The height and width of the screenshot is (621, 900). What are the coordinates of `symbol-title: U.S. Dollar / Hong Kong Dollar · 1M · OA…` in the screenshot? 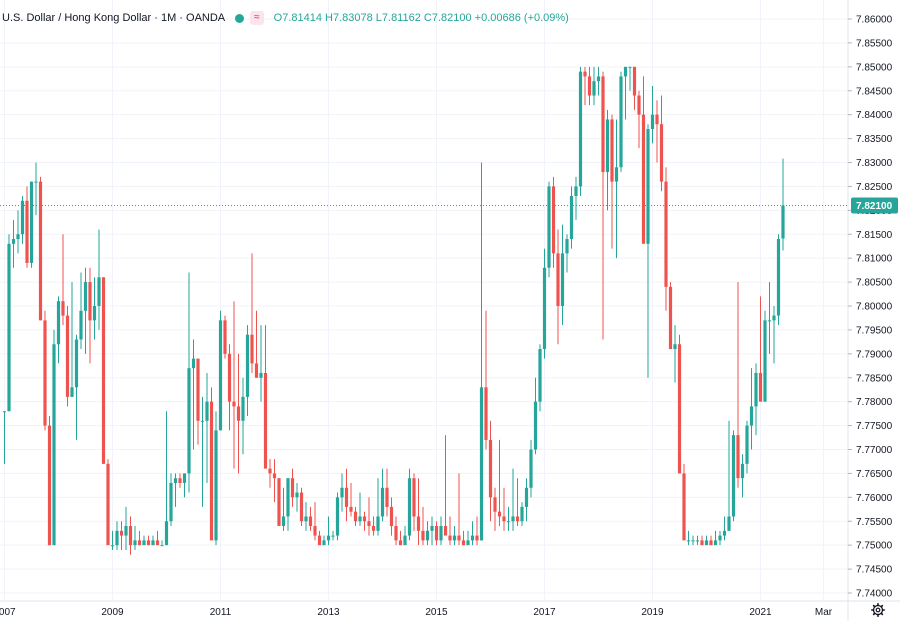 It's located at (114, 18).